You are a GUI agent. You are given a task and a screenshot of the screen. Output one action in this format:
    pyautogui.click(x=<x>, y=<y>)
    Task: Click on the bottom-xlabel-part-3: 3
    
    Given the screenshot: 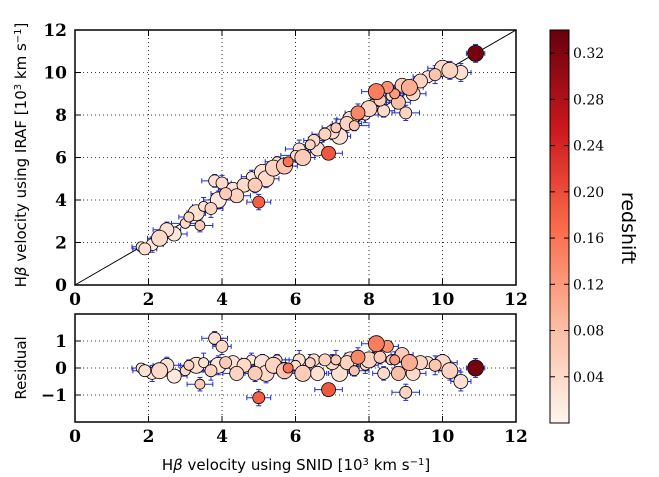 What is the action you would take?
    pyautogui.click(x=366, y=462)
    